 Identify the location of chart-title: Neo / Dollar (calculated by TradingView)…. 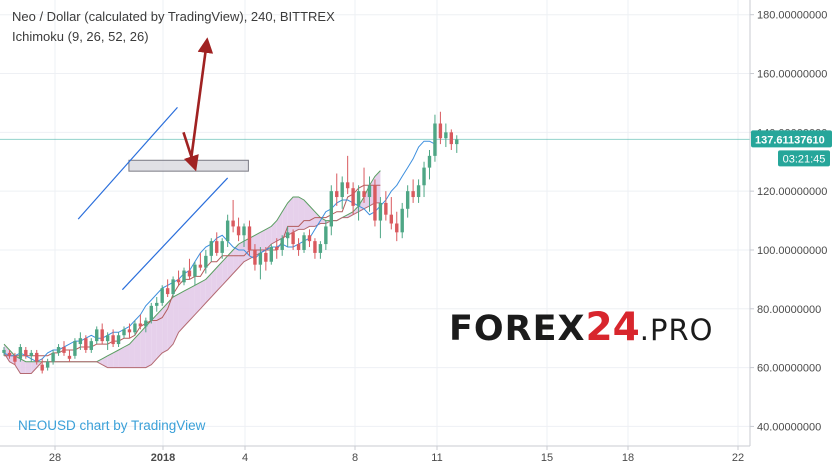
(173, 16).